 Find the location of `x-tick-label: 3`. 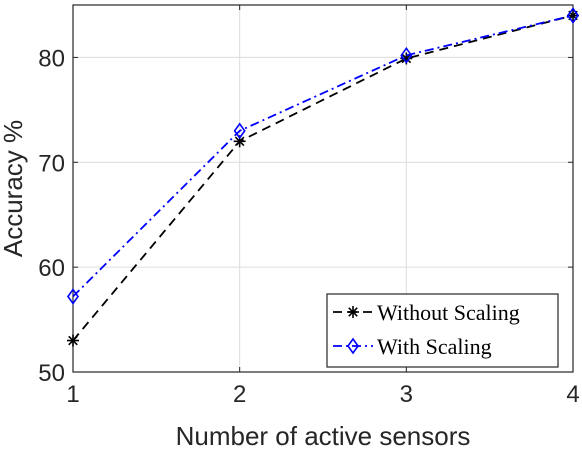

x-tick-label: 3 is located at coordinates (406, 394).